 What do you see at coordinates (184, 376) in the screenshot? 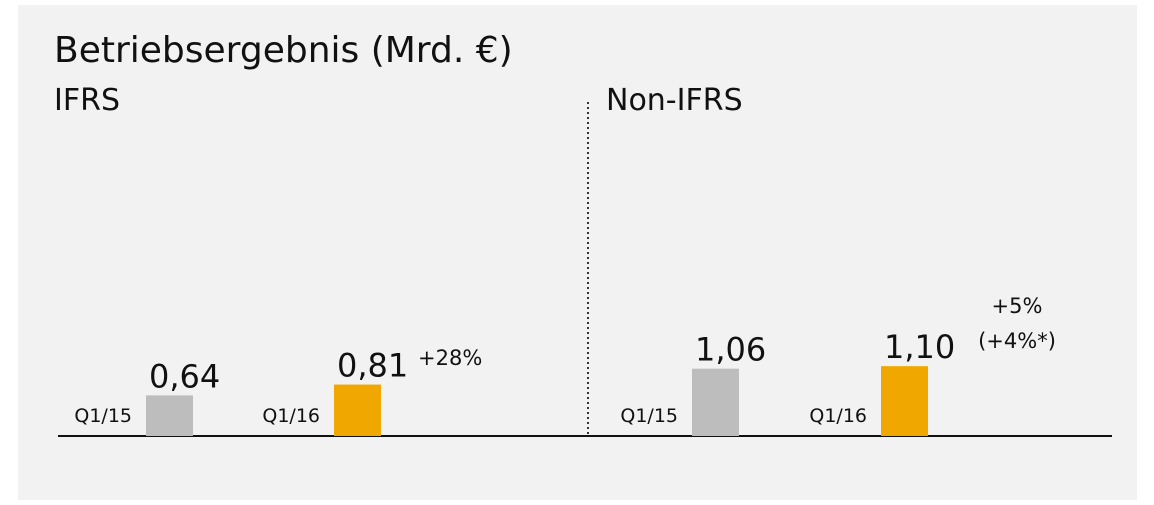
I see `value-label: 0,64` at bounding box center [184, 376].